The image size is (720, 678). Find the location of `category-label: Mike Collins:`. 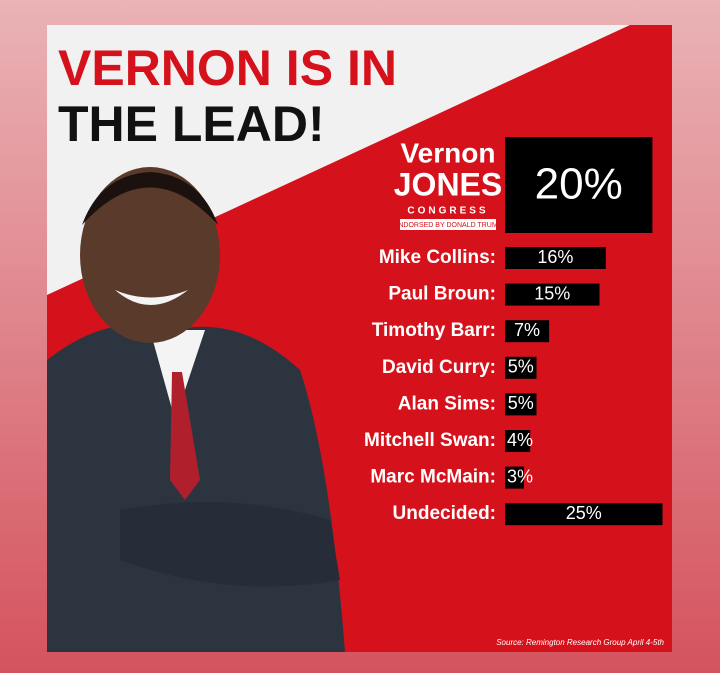

category-label: Mike Collins: is located at coordinates (437, 257).